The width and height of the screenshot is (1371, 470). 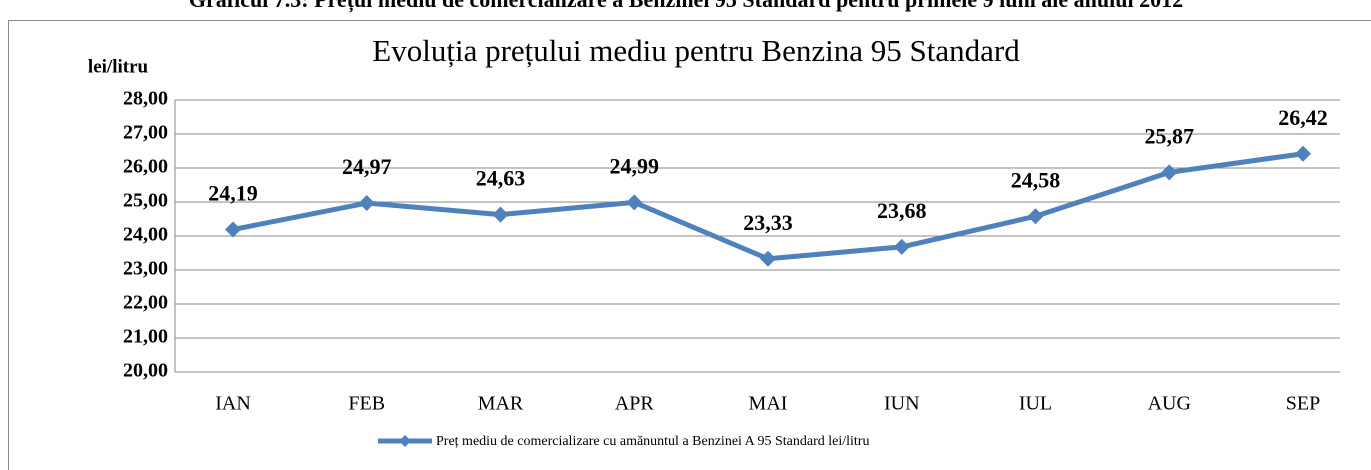 I want to click on x-tick-label: IUL, so click(x=1035, y=404).